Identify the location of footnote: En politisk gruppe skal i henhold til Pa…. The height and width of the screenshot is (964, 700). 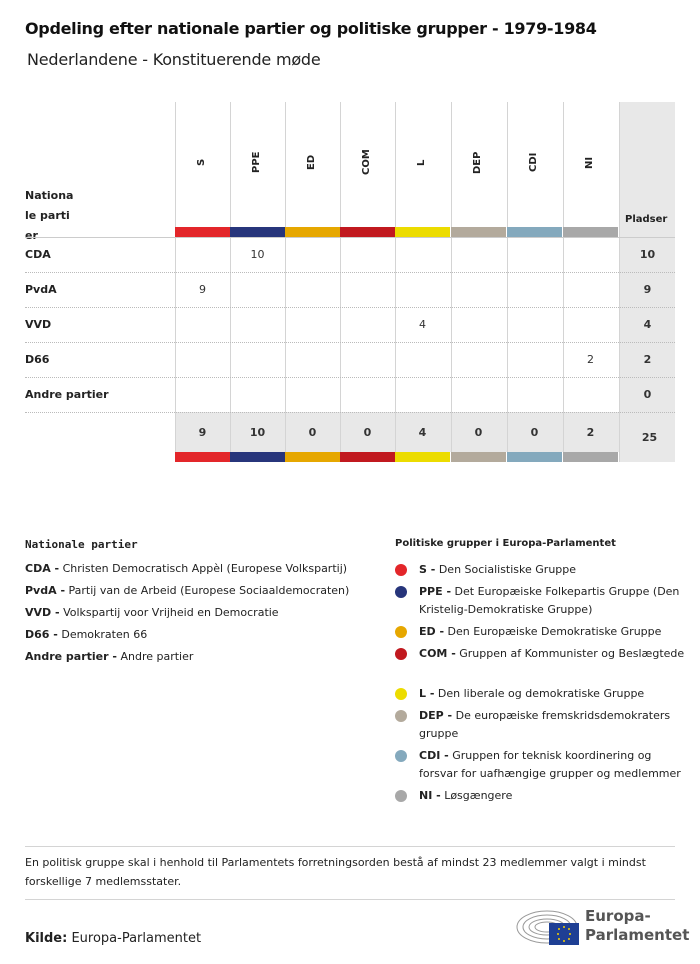
(335, 872).